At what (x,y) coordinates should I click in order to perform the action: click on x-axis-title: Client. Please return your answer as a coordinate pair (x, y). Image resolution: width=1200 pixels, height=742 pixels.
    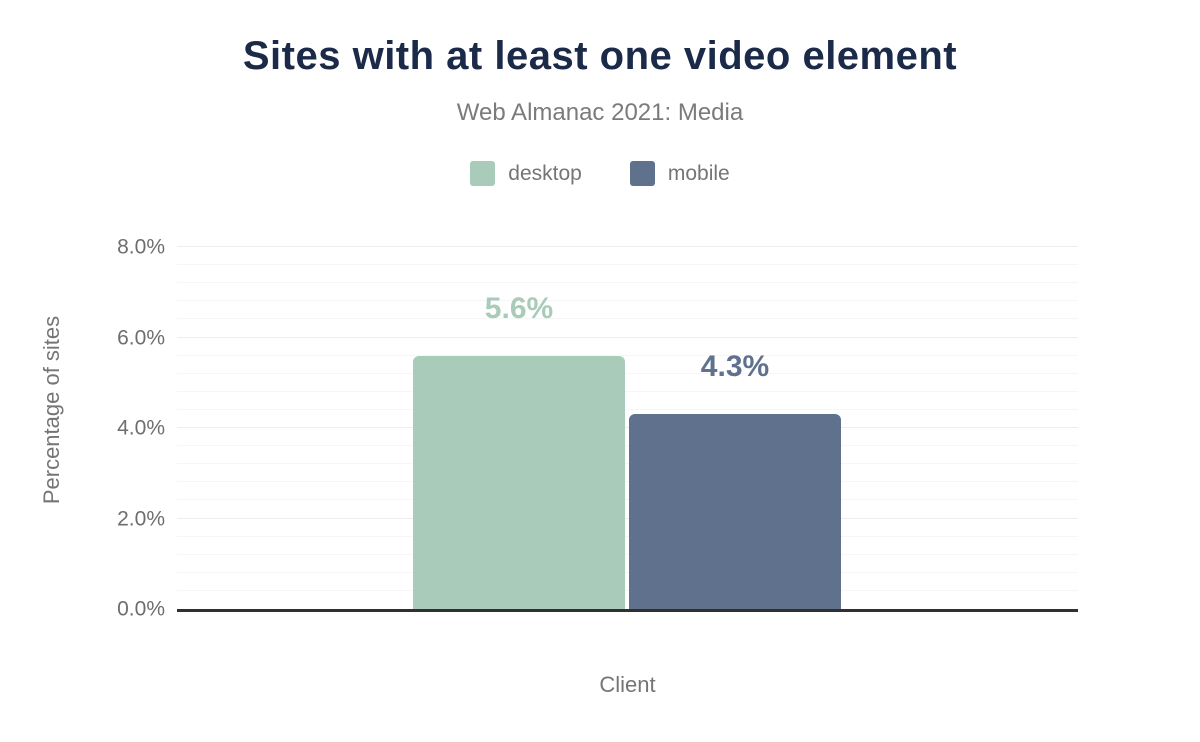
    Looking at the image, I should click on (627, 684).